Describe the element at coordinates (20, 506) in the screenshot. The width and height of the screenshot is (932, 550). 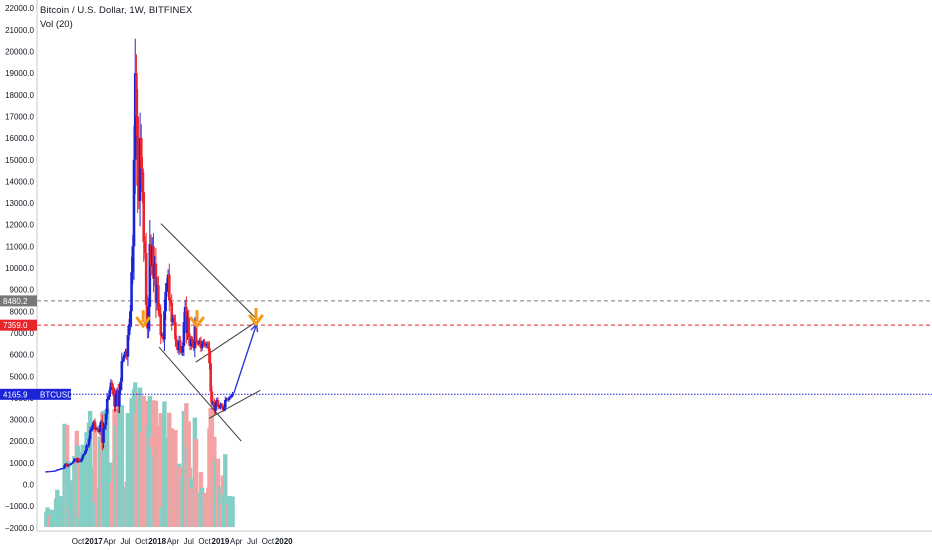
I see `y-tick-label: −1000.0` at that location.